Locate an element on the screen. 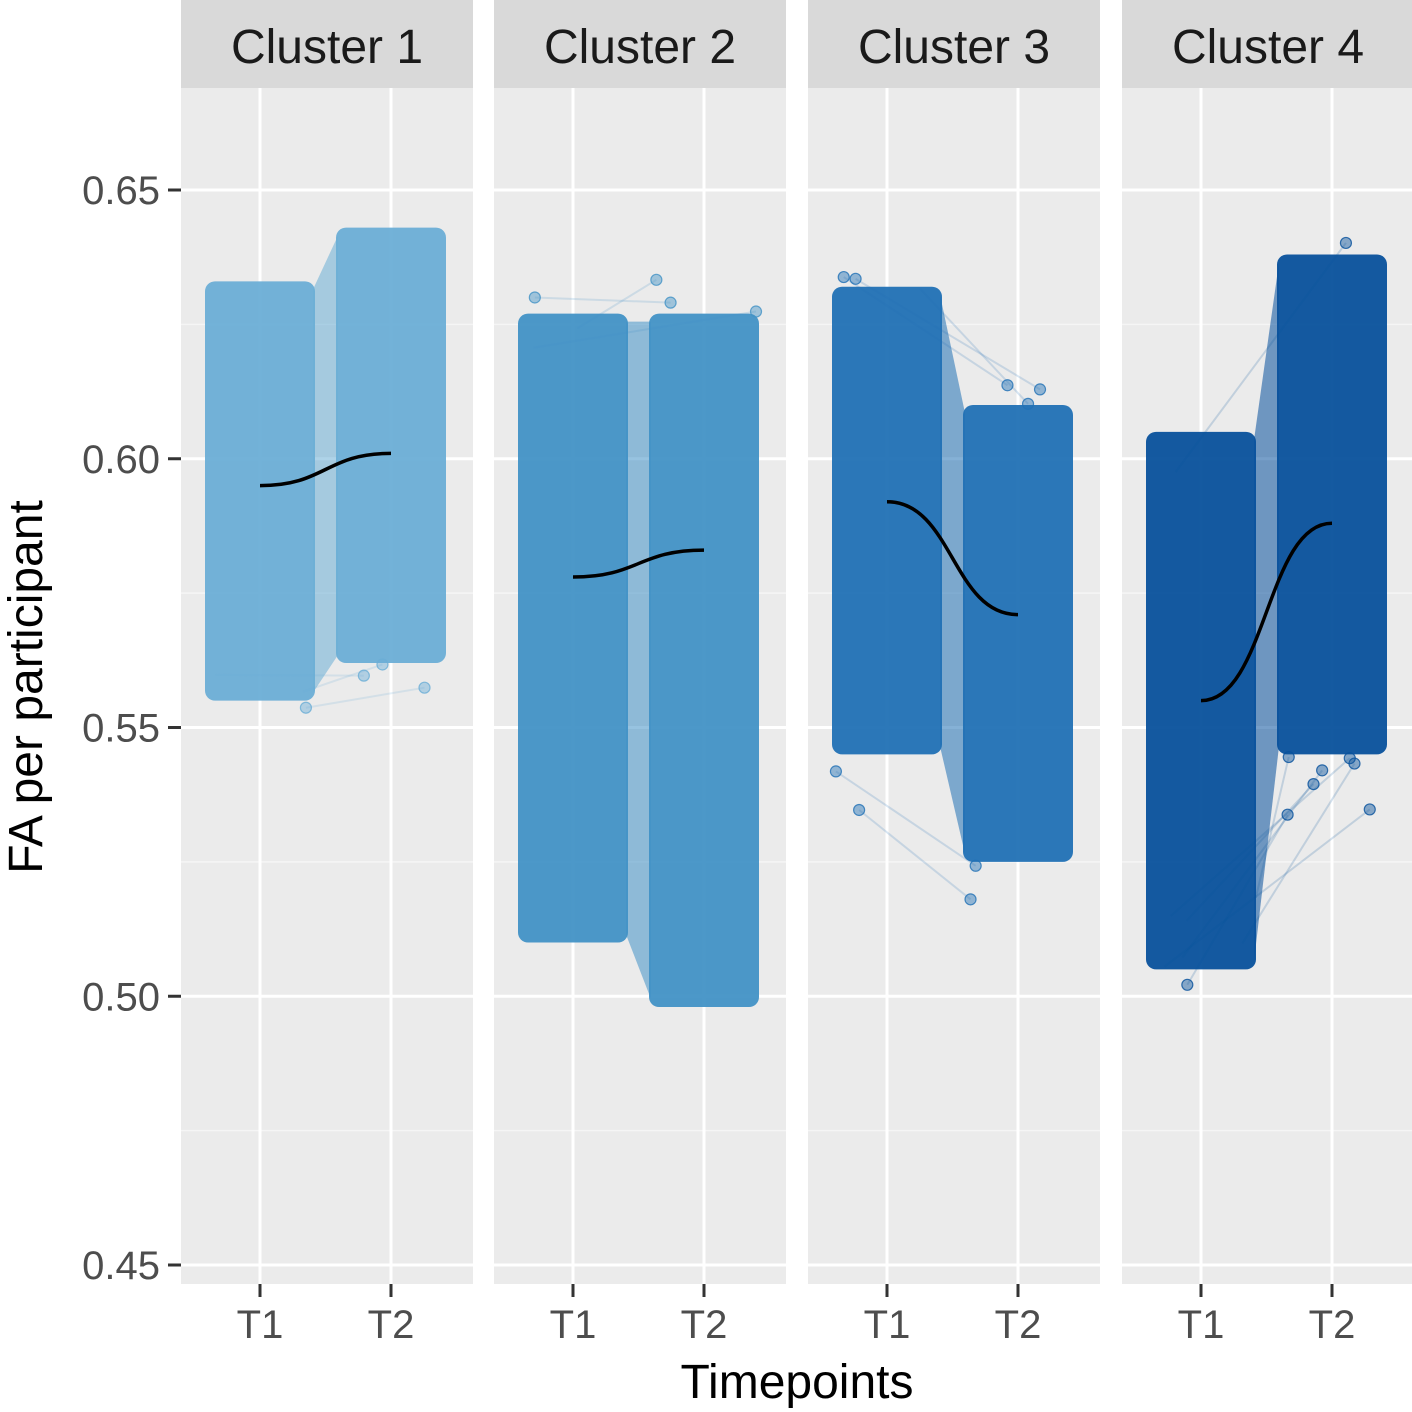  strip-label: Cluster 1 is located at coordinates (327, 47).